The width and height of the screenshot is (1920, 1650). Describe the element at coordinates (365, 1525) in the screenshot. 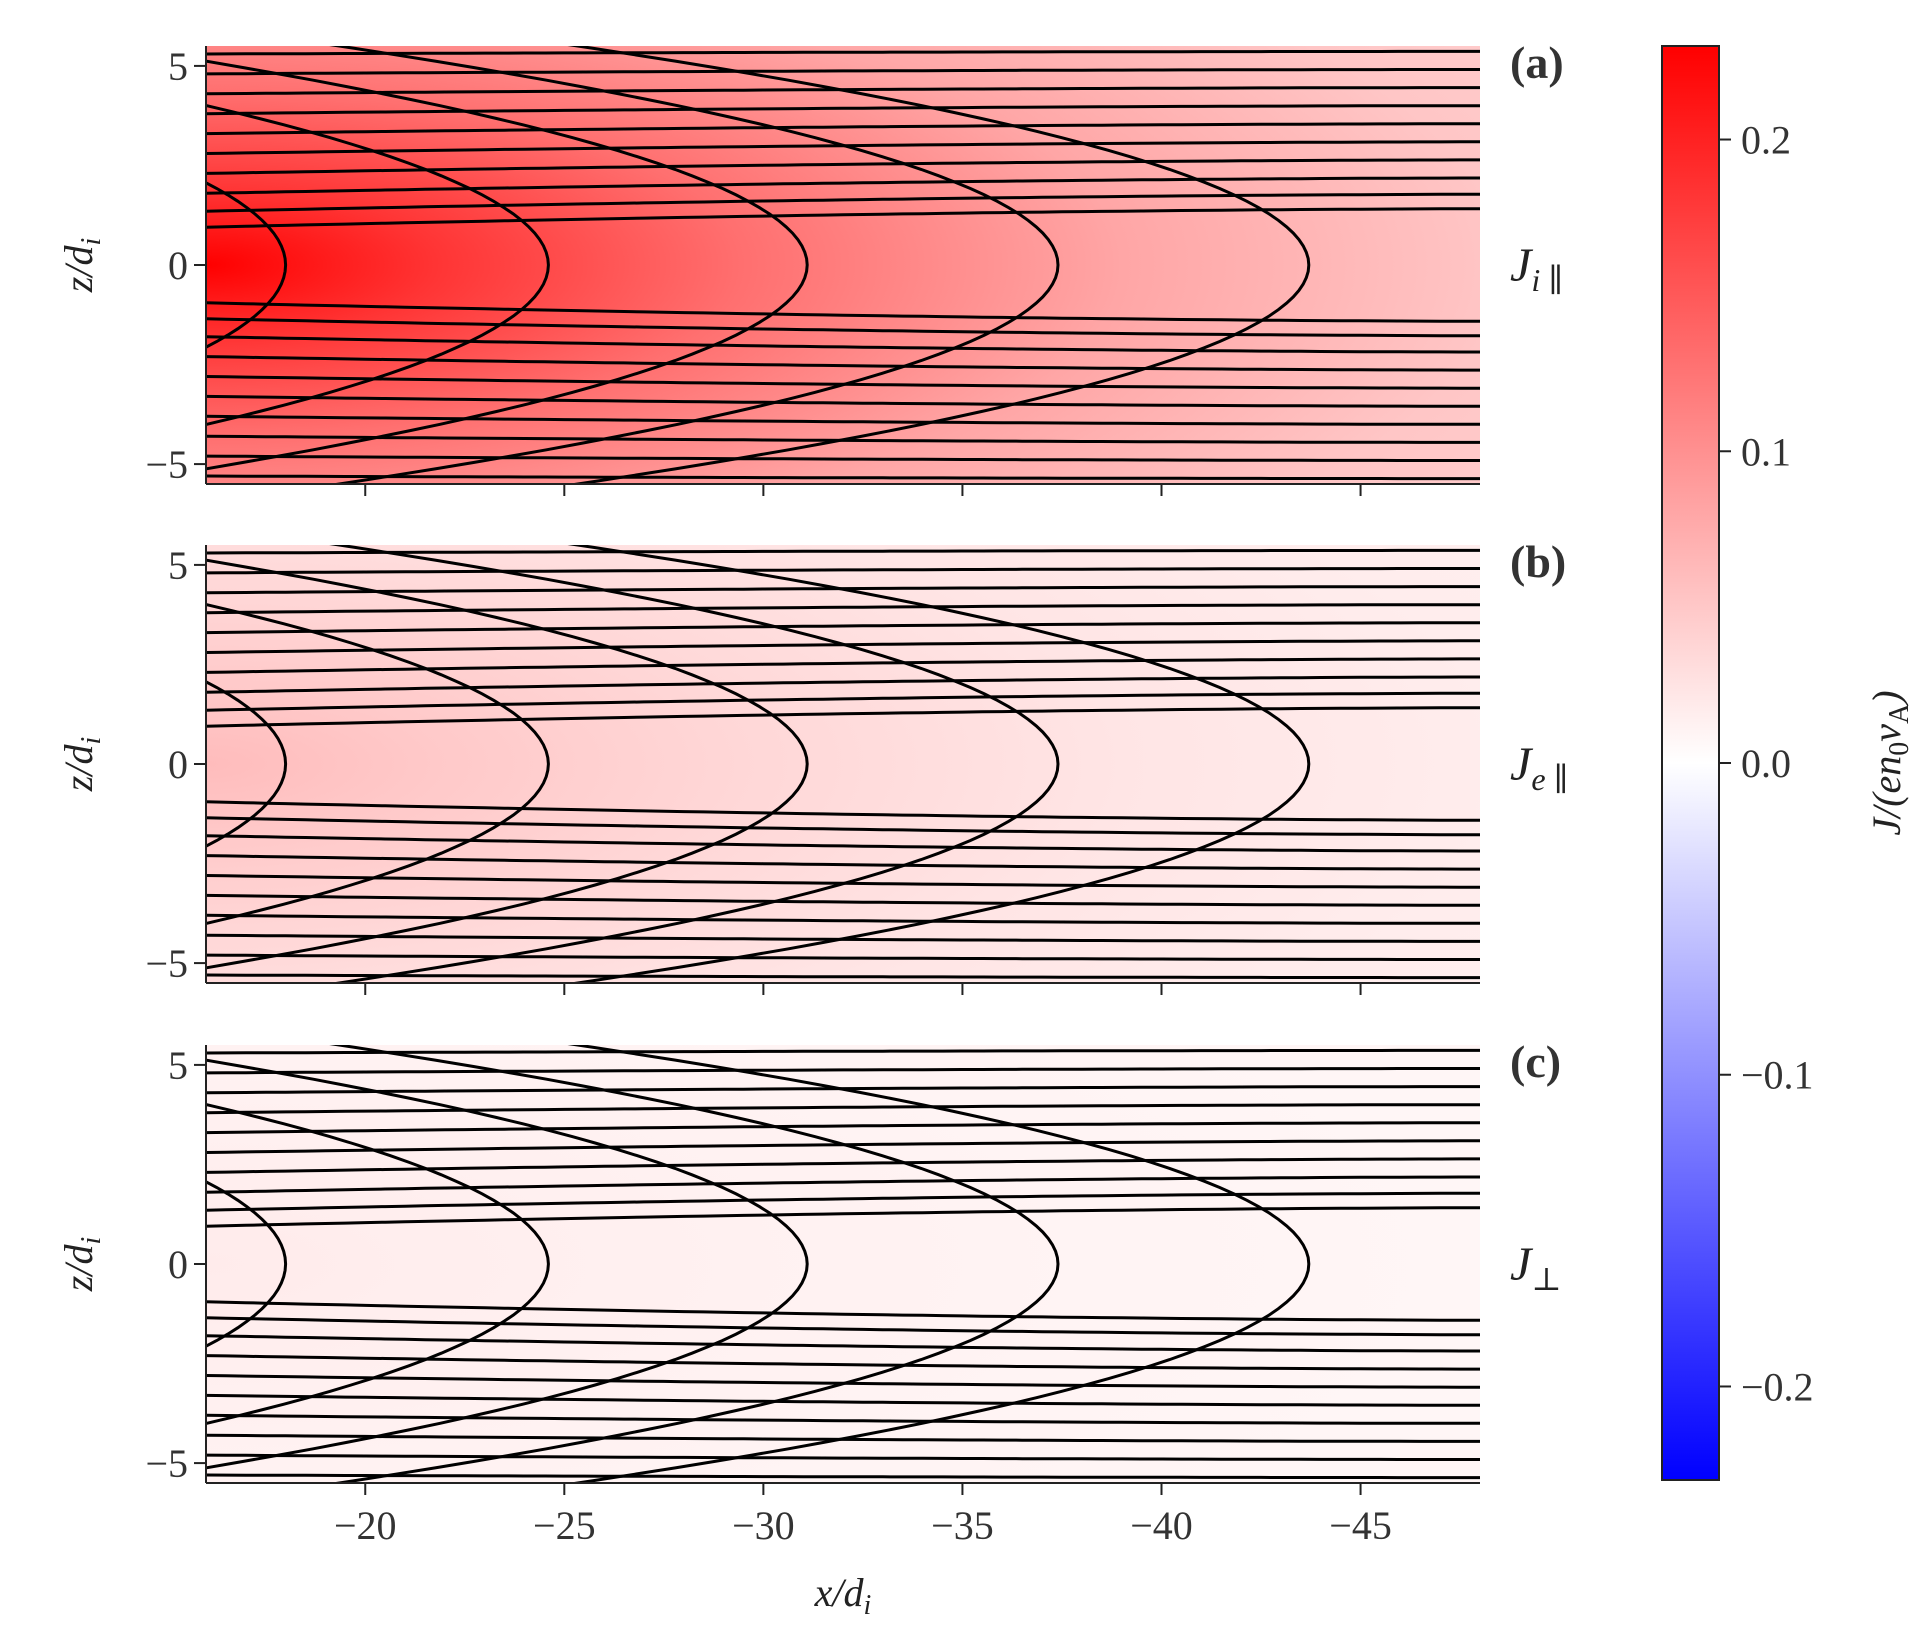

I see `x-tick-label: −20` at that location.